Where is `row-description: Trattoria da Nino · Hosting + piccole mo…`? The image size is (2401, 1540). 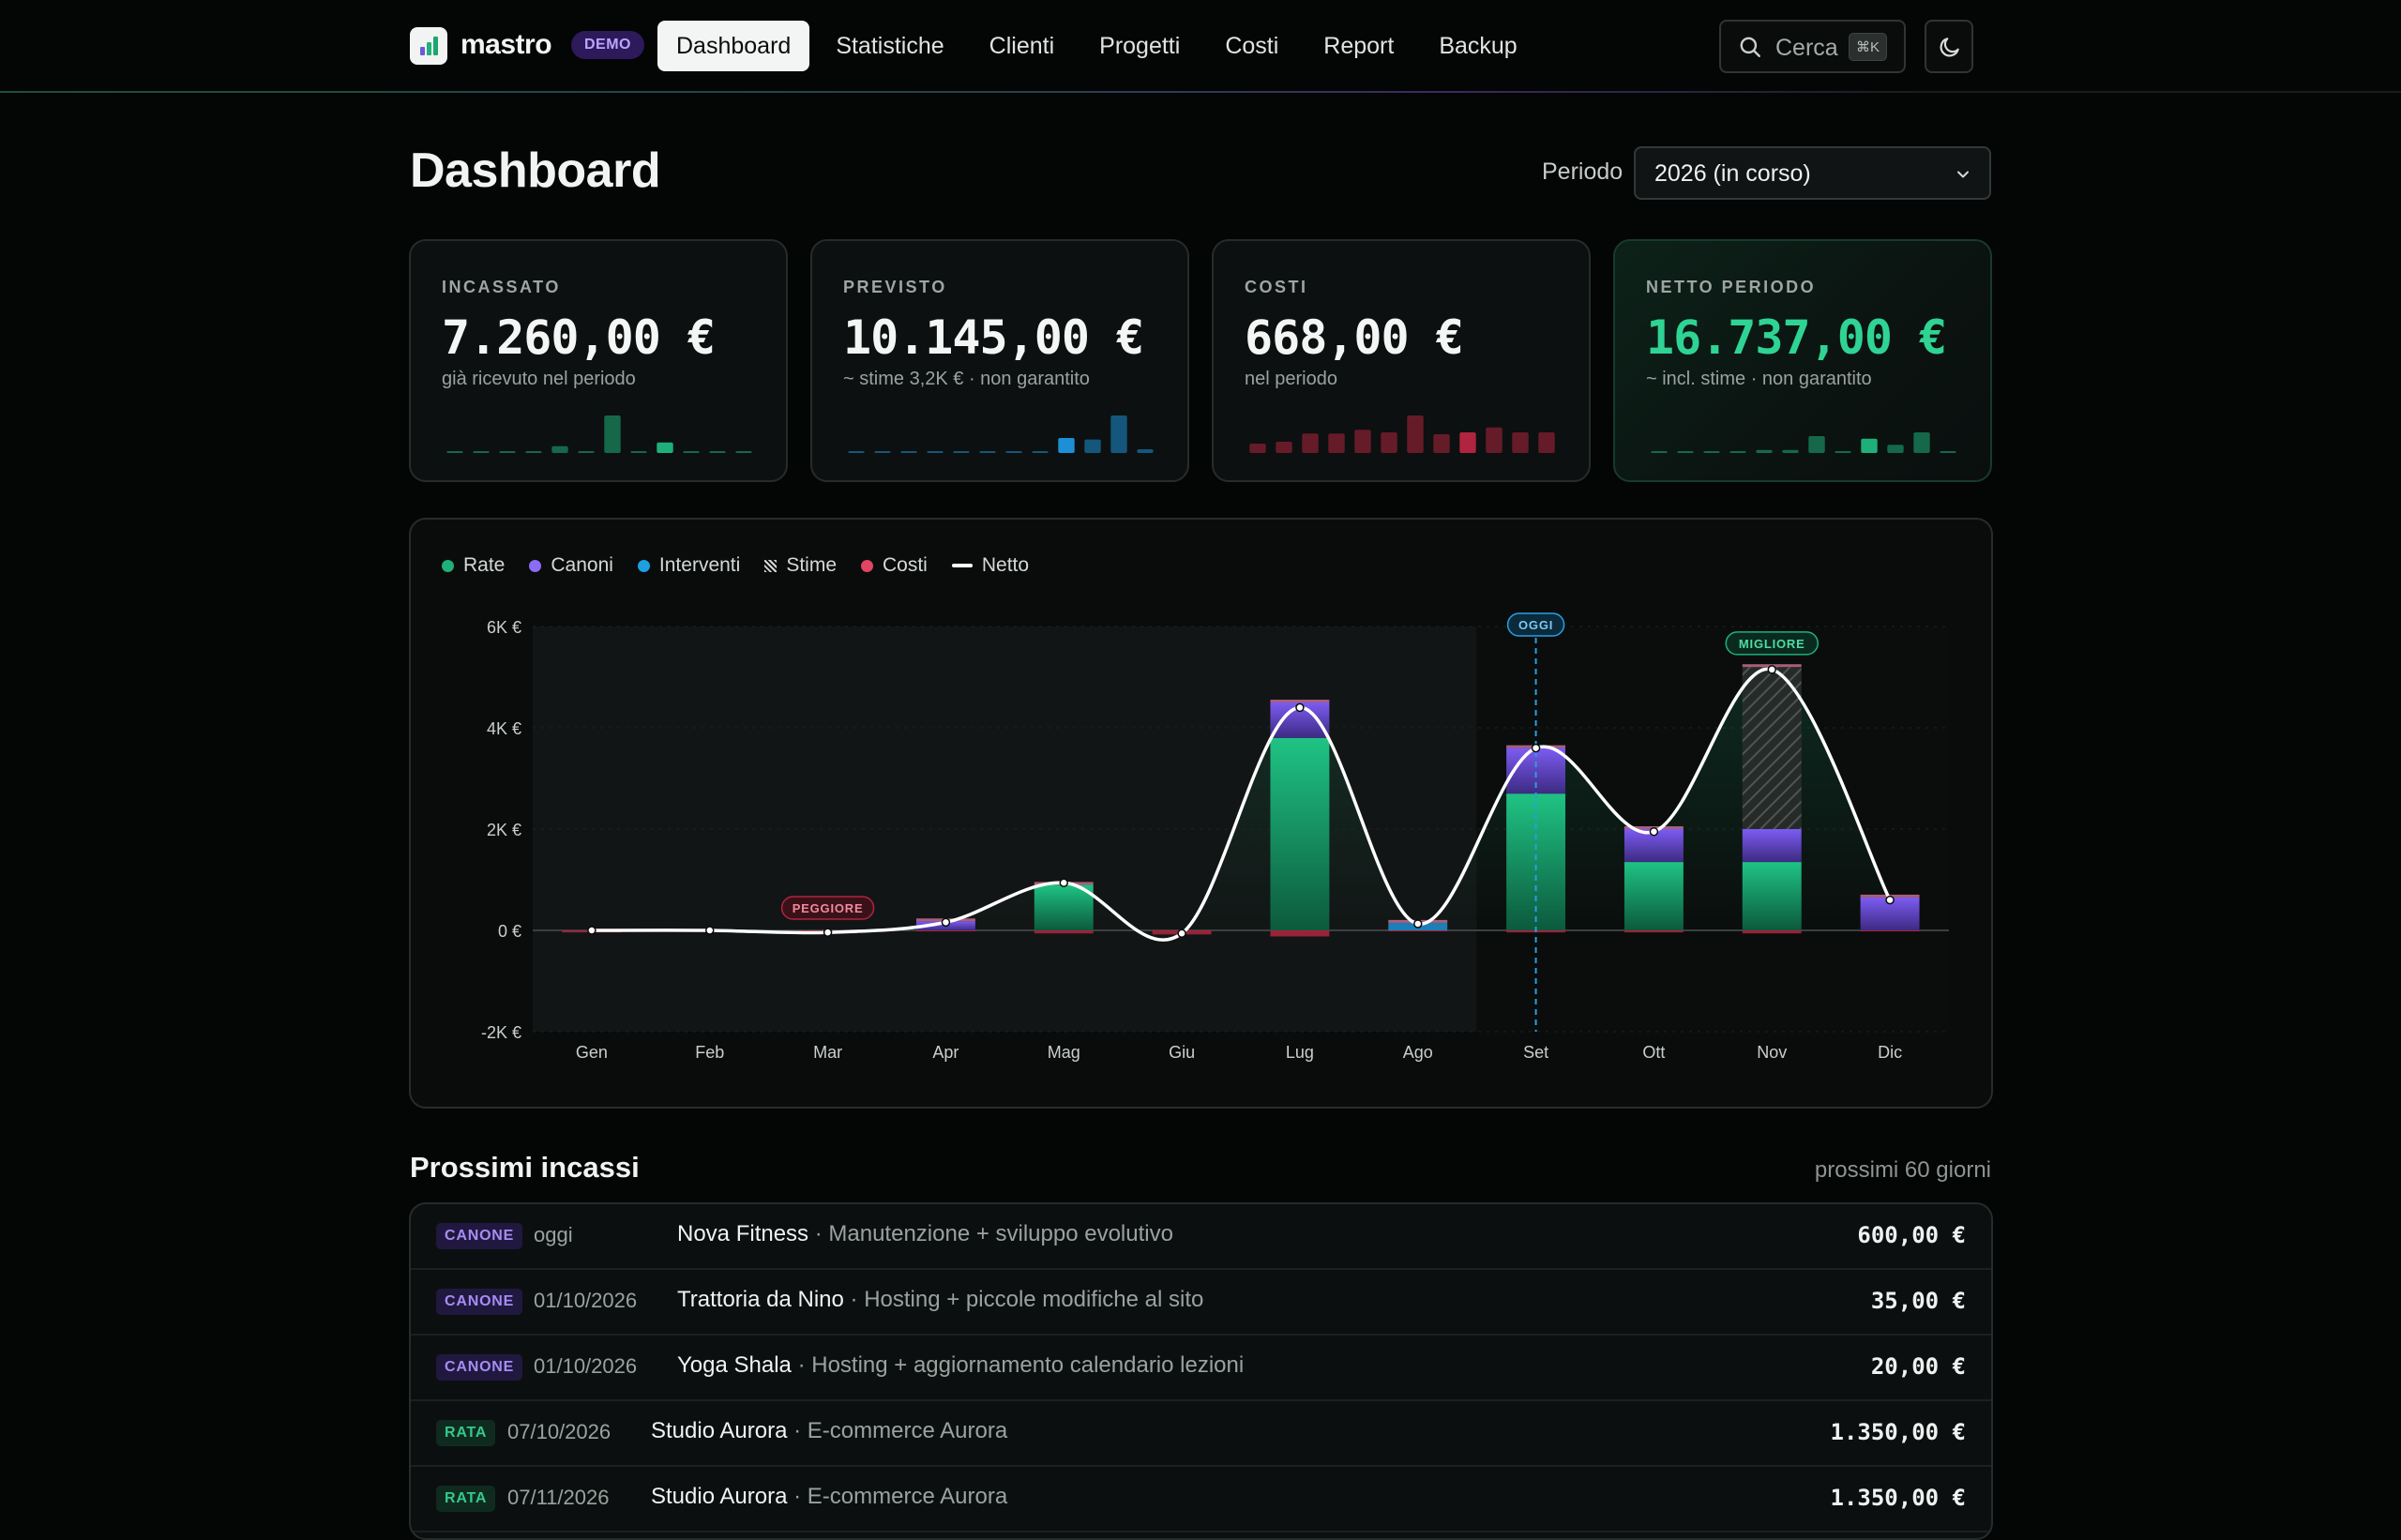
row-description: Trattoria da Nino · Hosting + piccole mo… is located at coordinates (940, 1299).